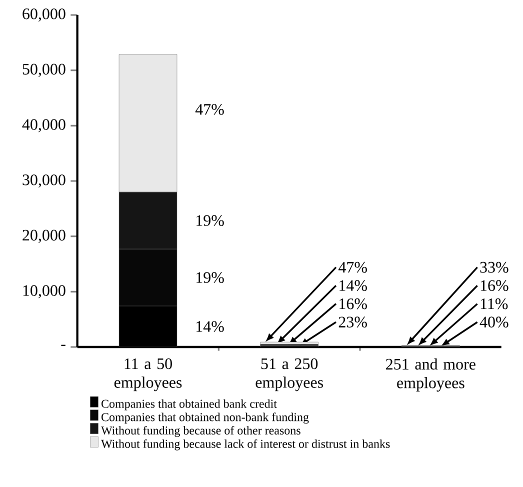 This screenshot has width=523, height=487. I want to click on y-tick-label: -, so click(63, 345).